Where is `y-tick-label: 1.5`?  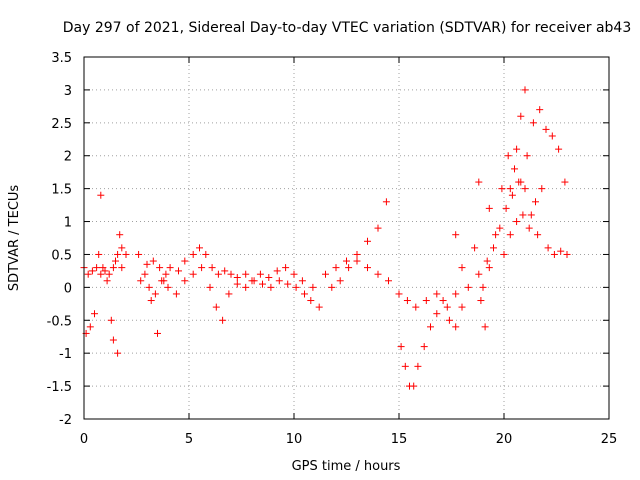 y-tick-label: 1.5 is located at coordinates (61, 190).